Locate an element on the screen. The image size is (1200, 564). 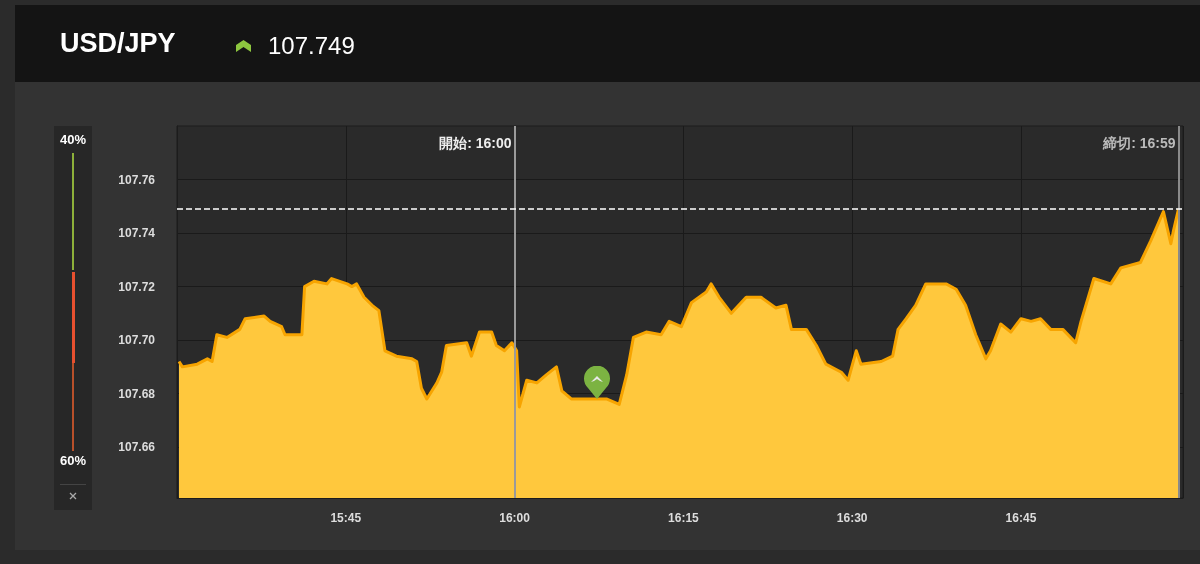
chart-title: USD/JPY is located at coordinates (118, 42).